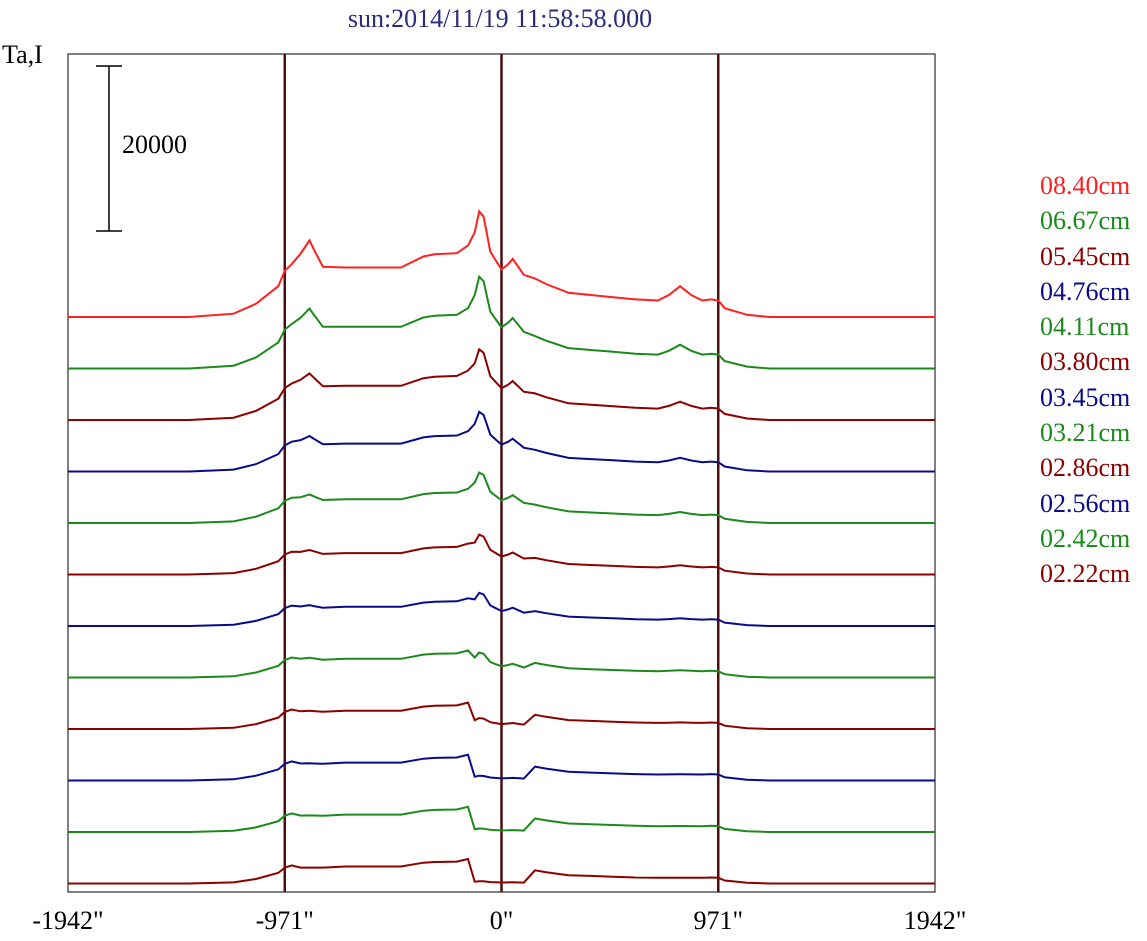 The image size is (1147, 941). What do you see at coordinates (1085, 185) in the screenshot?
I see `legend-item: 08.40cm` at bounding box center [1085, 185].